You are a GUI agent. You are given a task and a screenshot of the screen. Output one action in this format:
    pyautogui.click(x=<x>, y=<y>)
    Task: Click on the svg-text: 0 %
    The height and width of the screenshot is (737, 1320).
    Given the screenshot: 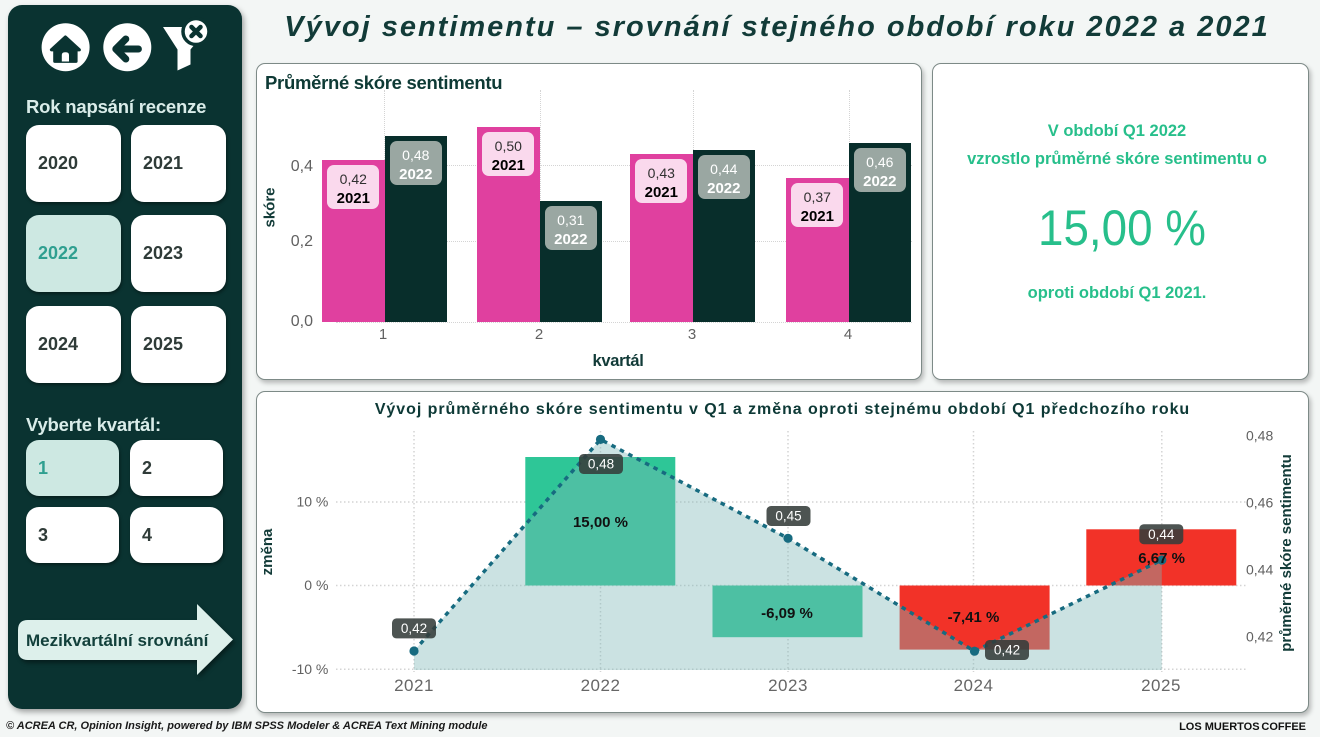 What is the action you would take?
    pyautogui.click(x=316, y=585)
    